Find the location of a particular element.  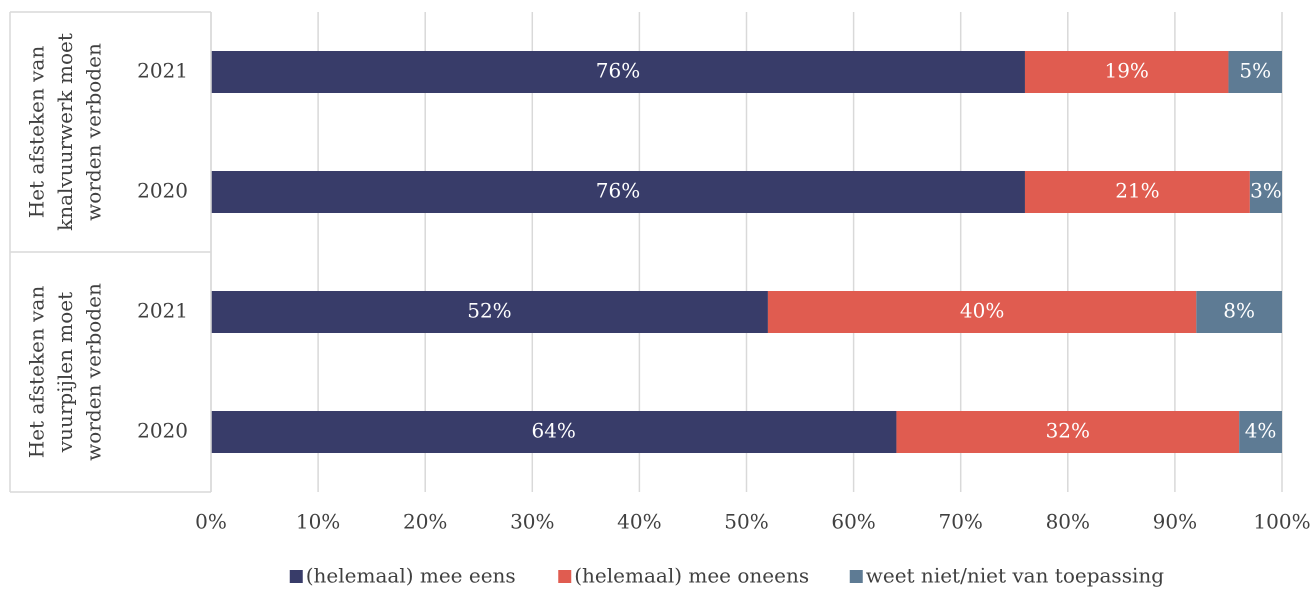

data-label: 19% is located at coordinates (1126, 71).